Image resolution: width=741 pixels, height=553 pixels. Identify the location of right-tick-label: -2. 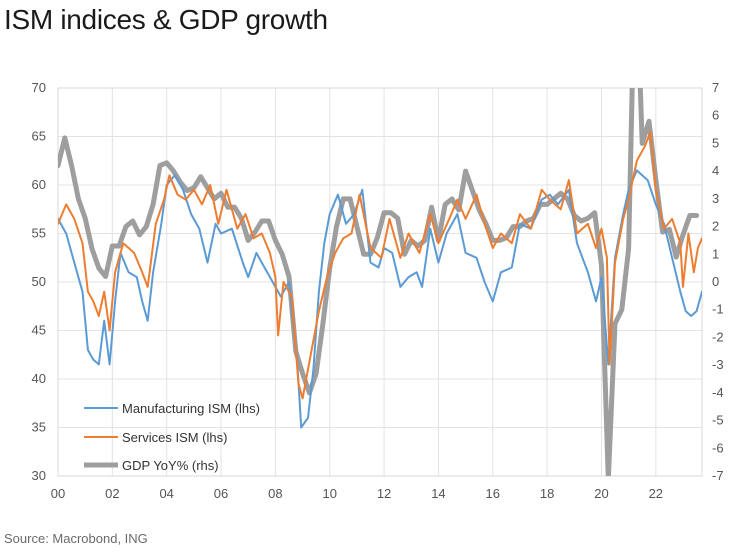
(718, 336).